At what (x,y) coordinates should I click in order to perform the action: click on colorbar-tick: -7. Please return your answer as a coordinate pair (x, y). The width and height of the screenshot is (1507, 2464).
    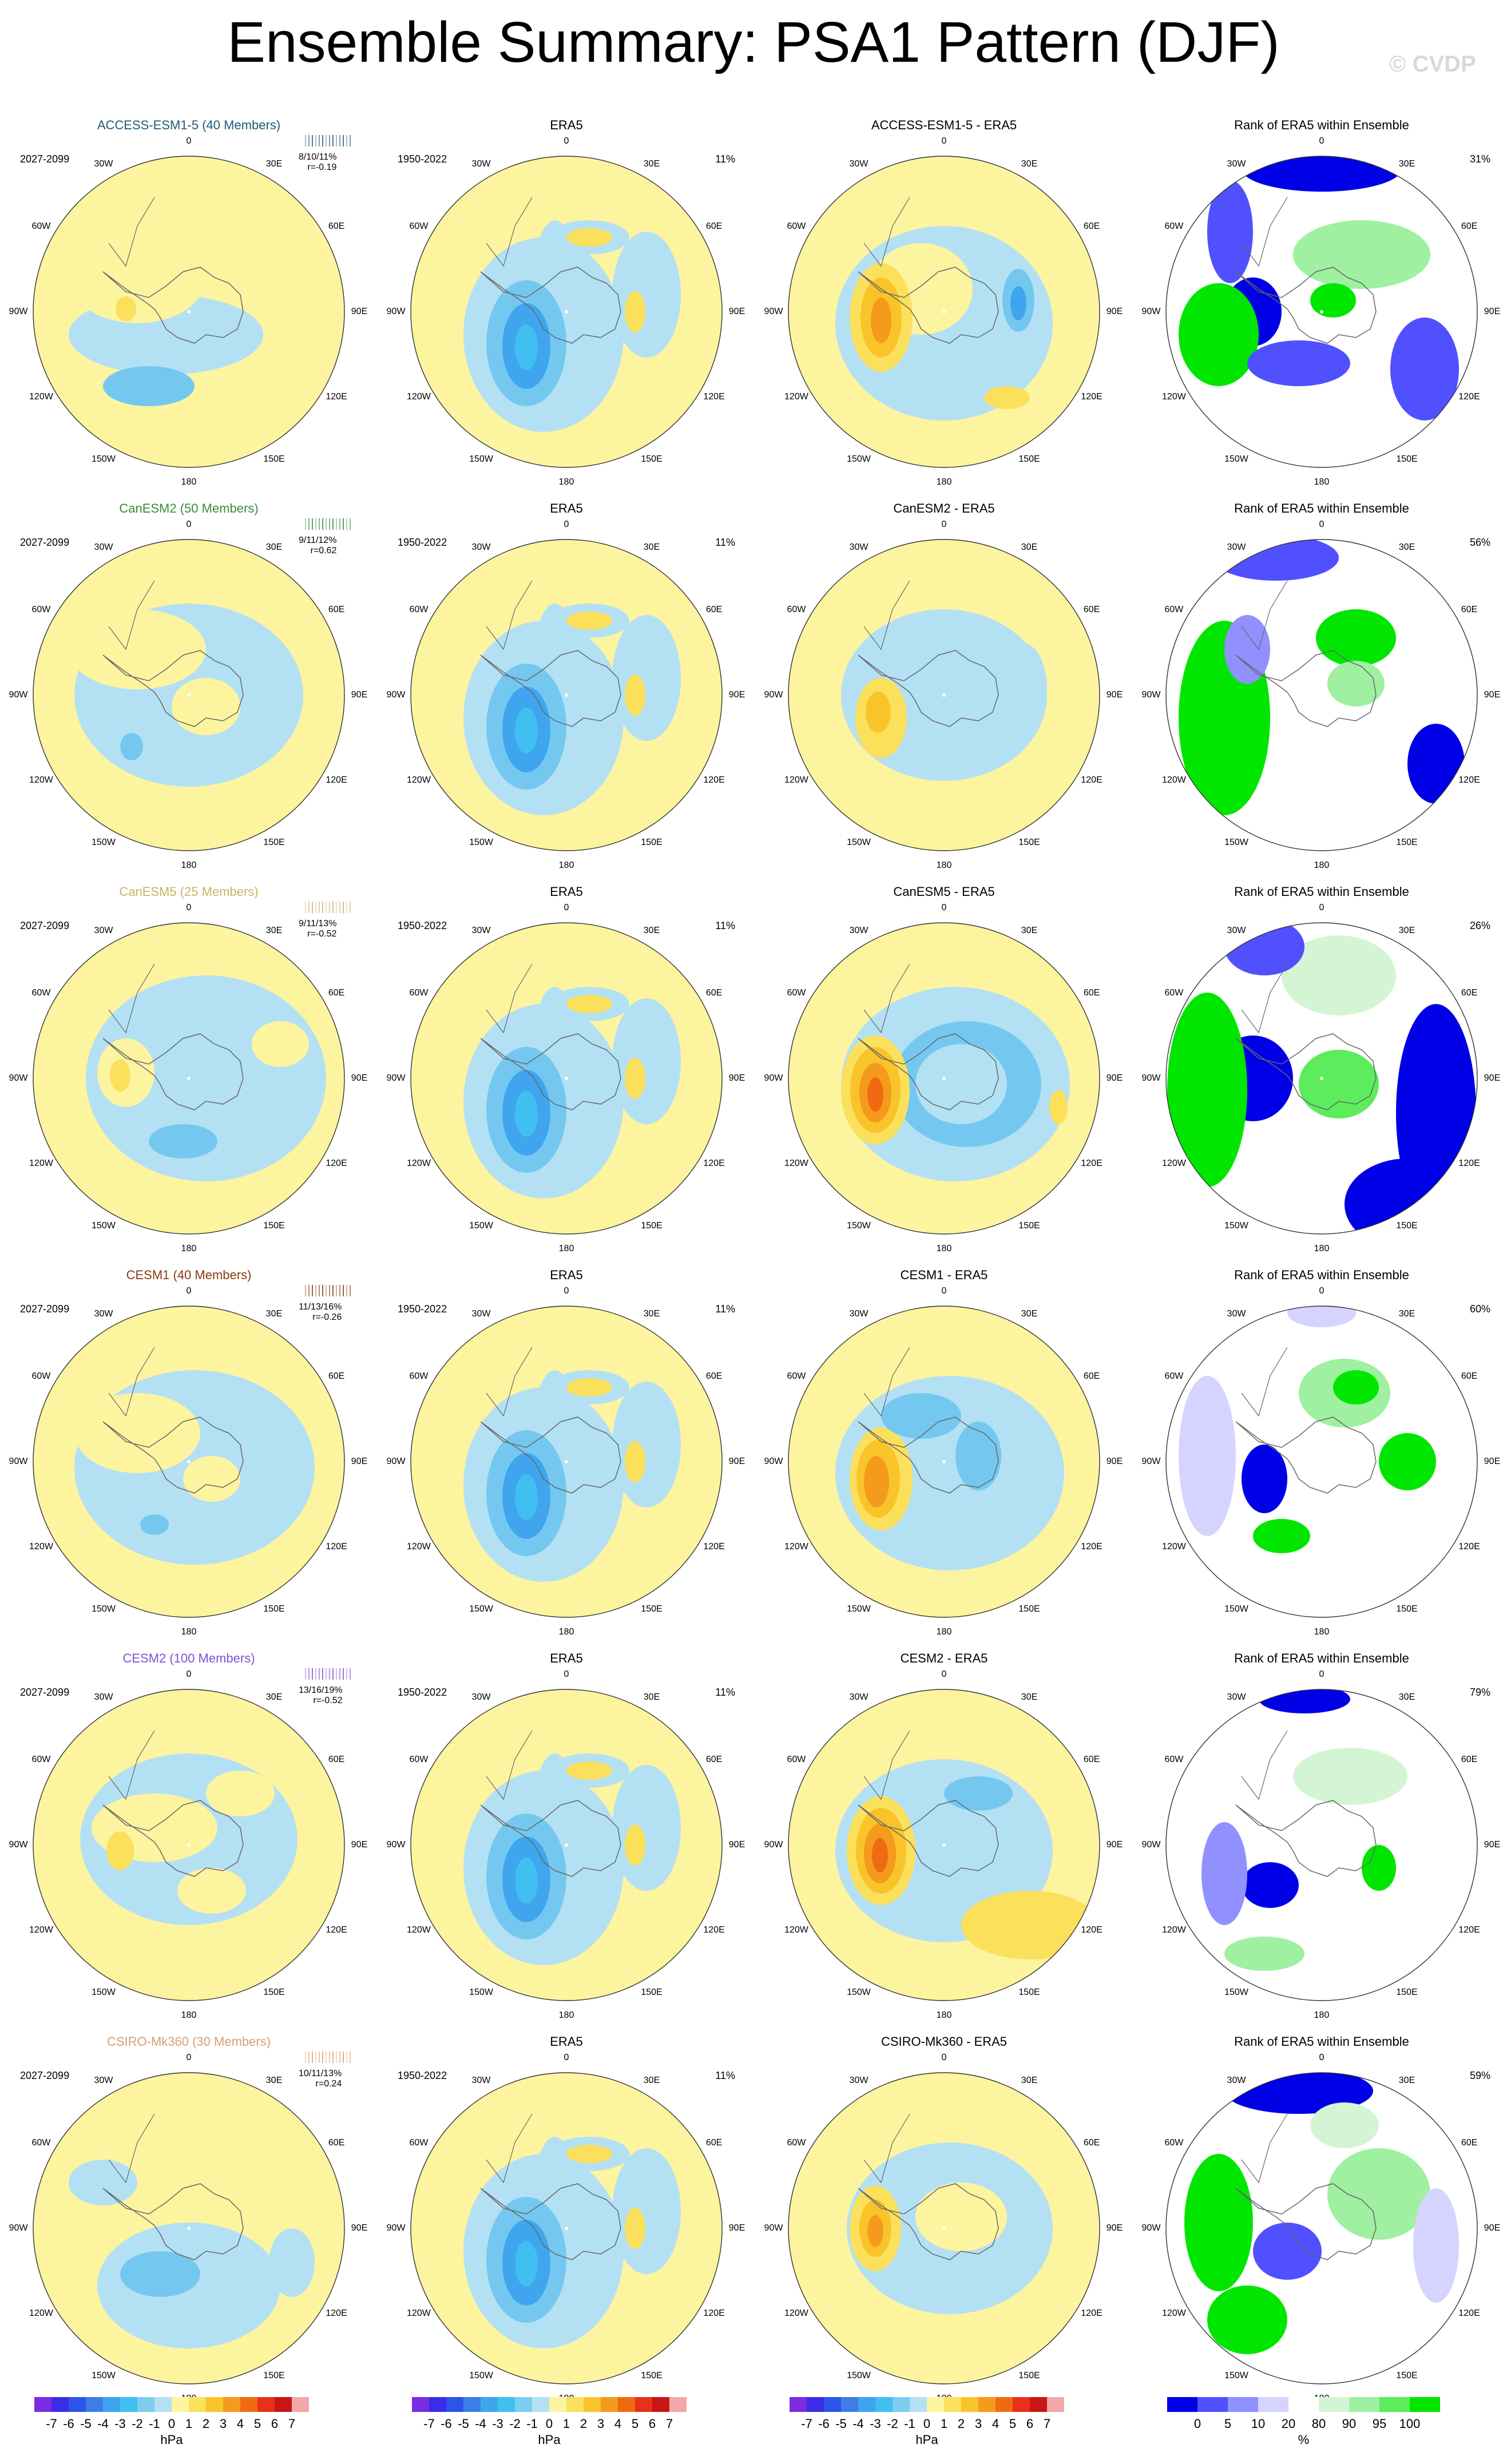
    Looking at the image, I should click on (51, 2424).